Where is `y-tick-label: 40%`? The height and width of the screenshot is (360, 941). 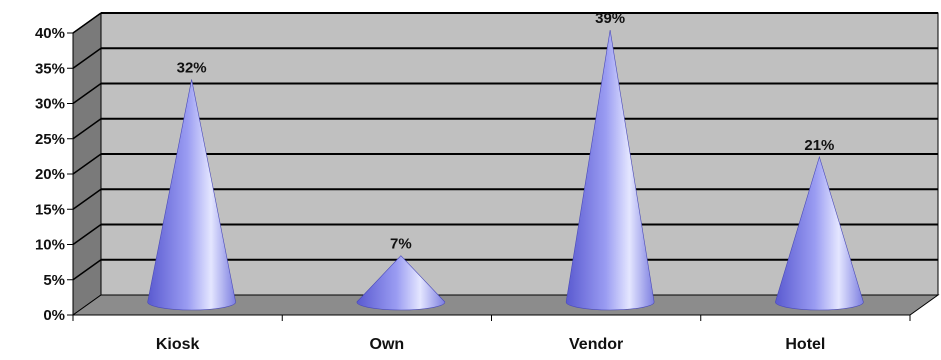 y-tick-label: 40% is located at coordinates (50, 33).